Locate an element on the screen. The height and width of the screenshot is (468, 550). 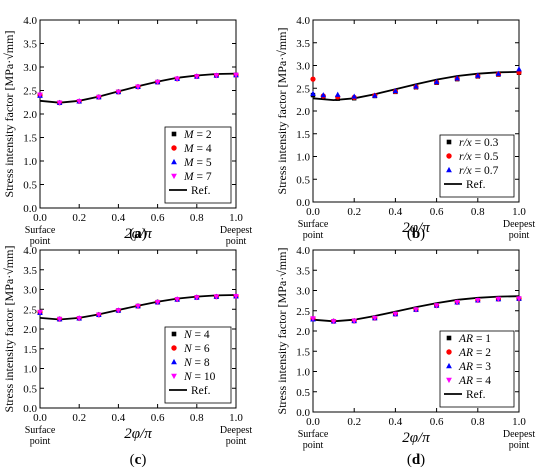
caption-letter: c is located at coordinates (138, 460).